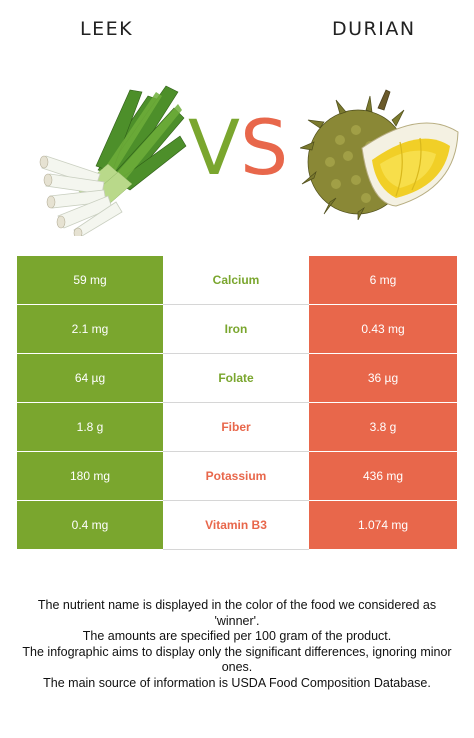  I want to click on table-row: 2.1 mg Iron 0.43 mg, so click(237, 329).